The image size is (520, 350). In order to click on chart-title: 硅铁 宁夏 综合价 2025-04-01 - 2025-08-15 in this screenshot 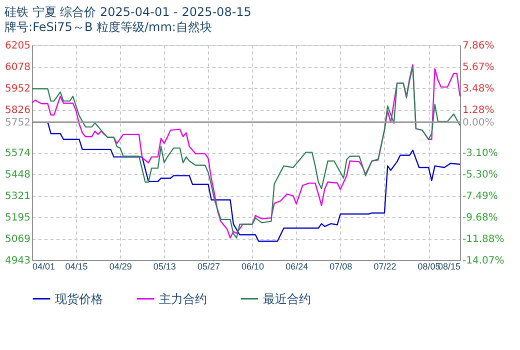, I will do `click(128, 12)`.